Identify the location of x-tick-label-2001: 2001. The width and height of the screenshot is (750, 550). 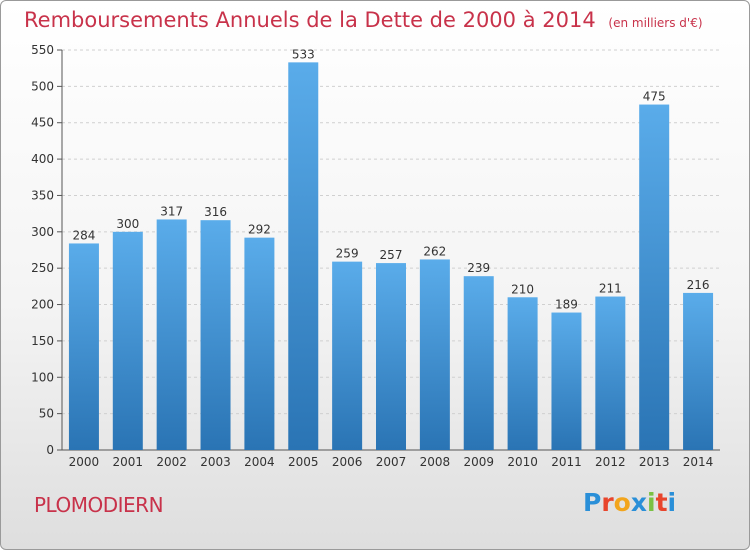
(128, 462).